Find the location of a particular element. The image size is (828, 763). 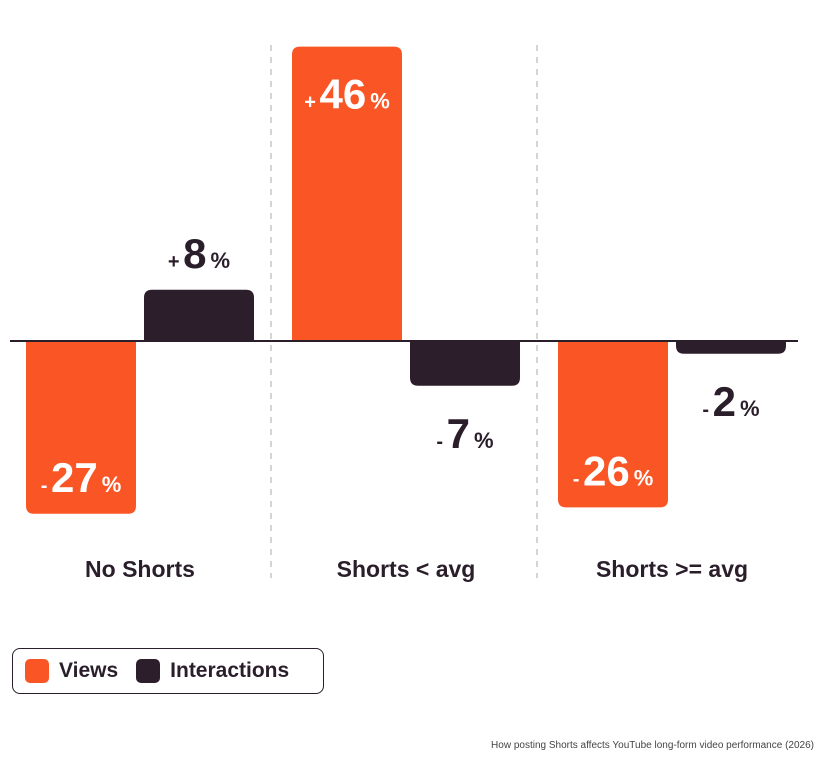

legend-item-views: Views is located at coordinates (71, 671).